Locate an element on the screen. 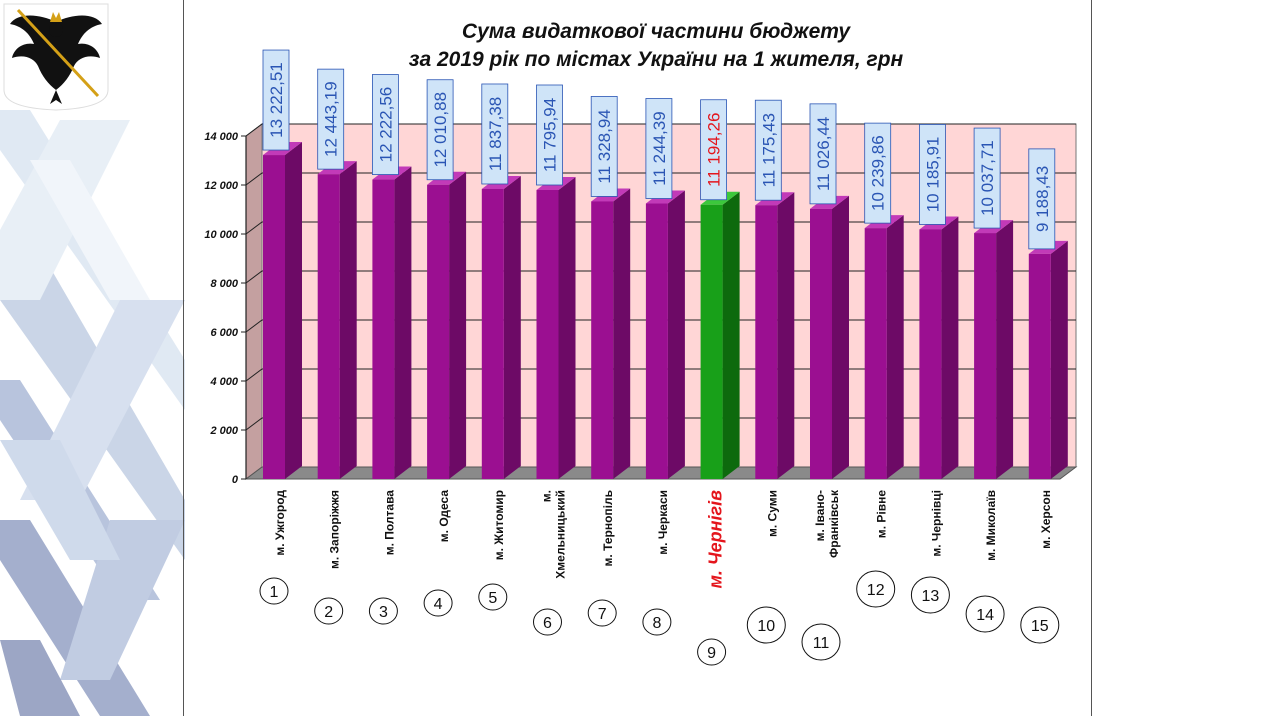 The width and height of the screenshot is (1275, 716). y-tick-label: 4 000 is located at coordinates (223, 382).